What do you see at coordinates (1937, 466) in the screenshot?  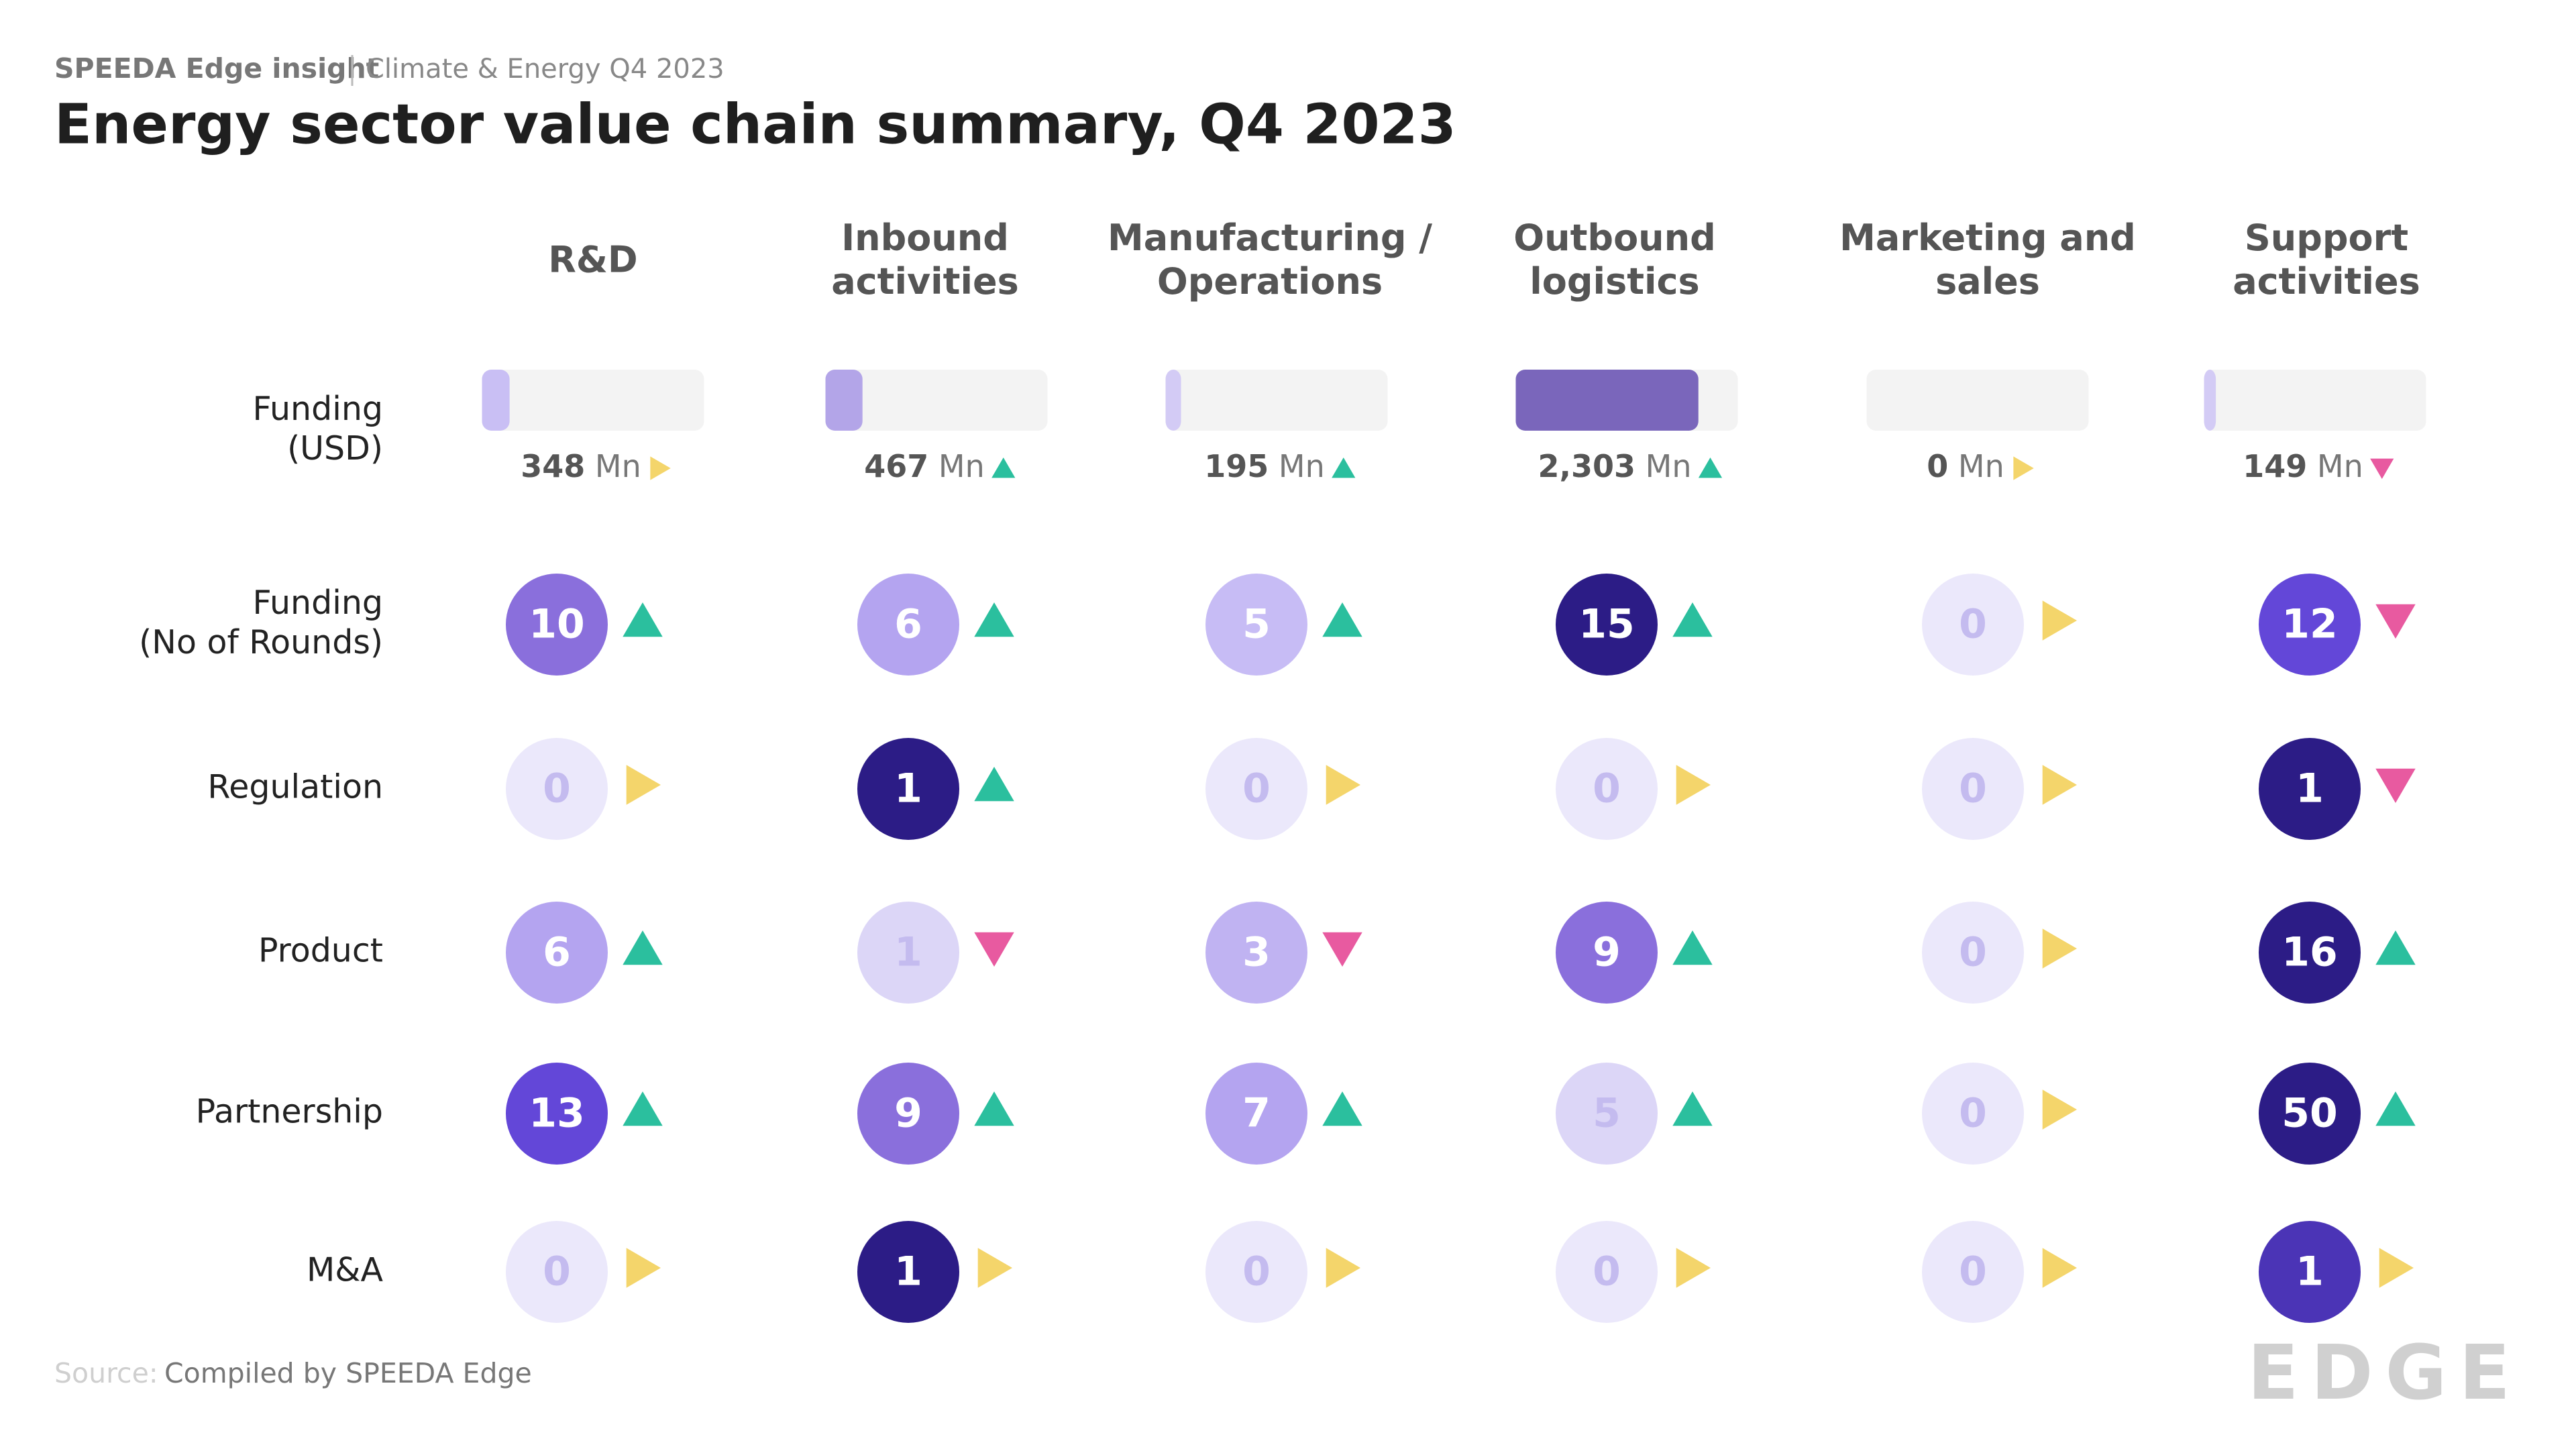 I see `funding-value: 0` at bounding box center [1937, 466].